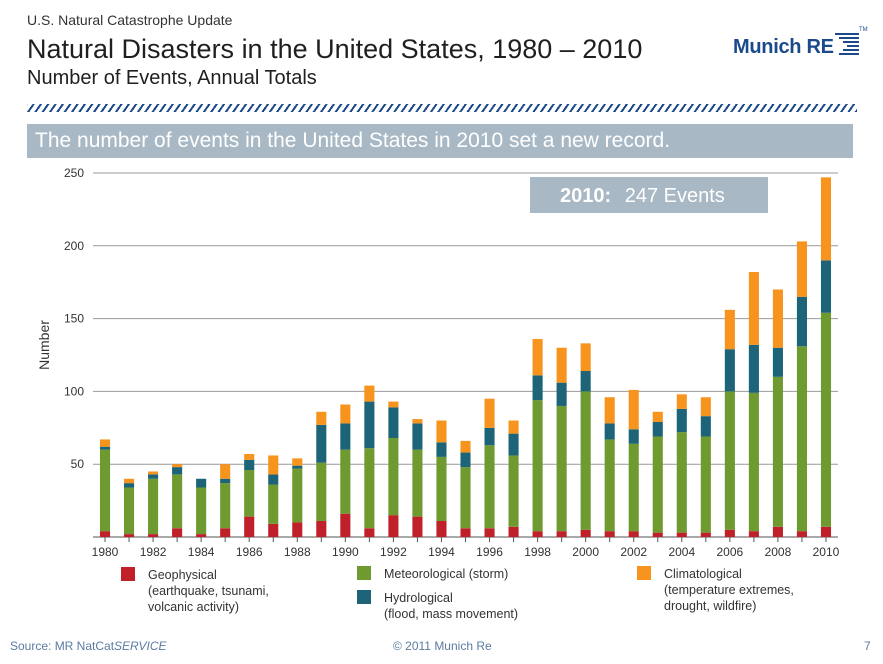 This screenshot has height=664, width=883. Describe the element at coordinates (441, 431) in the screenshot. I see `bar-1994-climatological` at that location.